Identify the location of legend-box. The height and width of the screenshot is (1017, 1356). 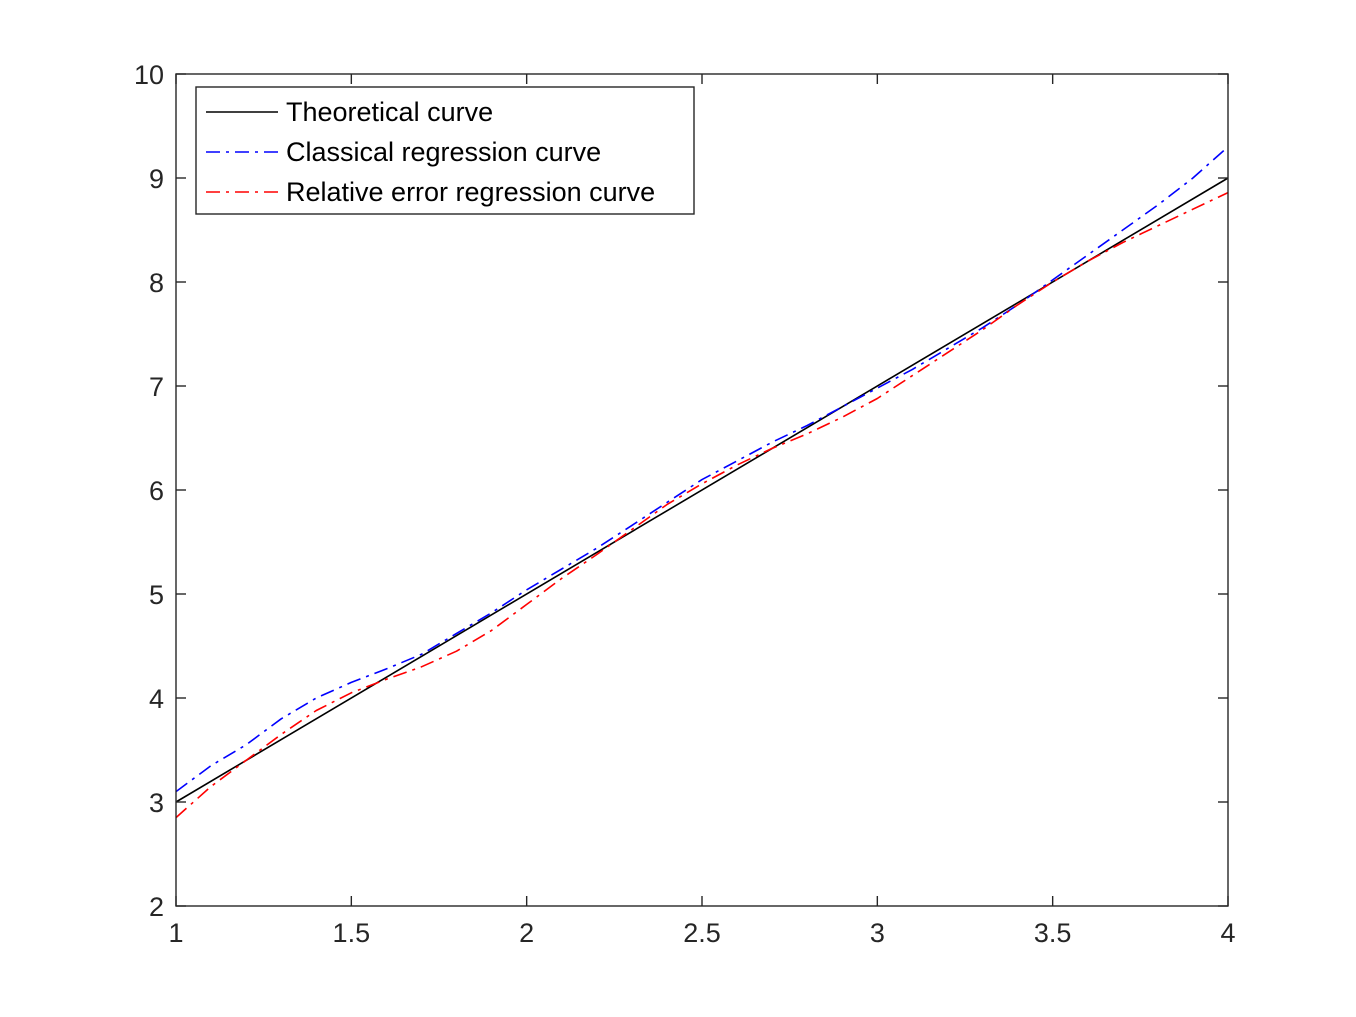
(445, 150).